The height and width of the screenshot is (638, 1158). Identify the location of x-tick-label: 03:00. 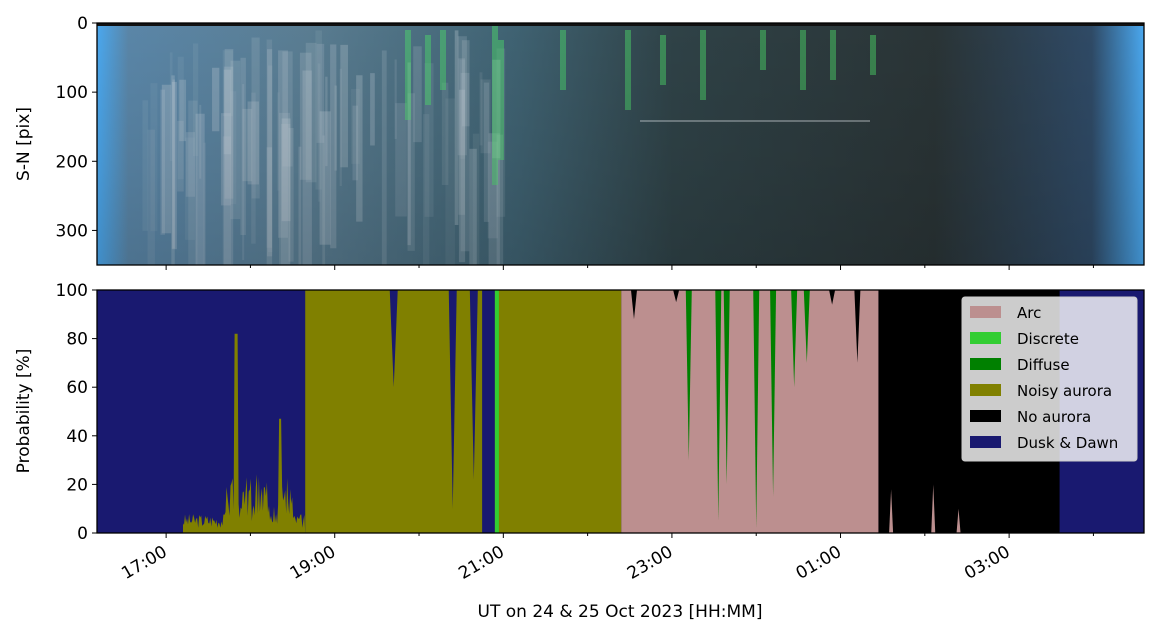
(987, 563).